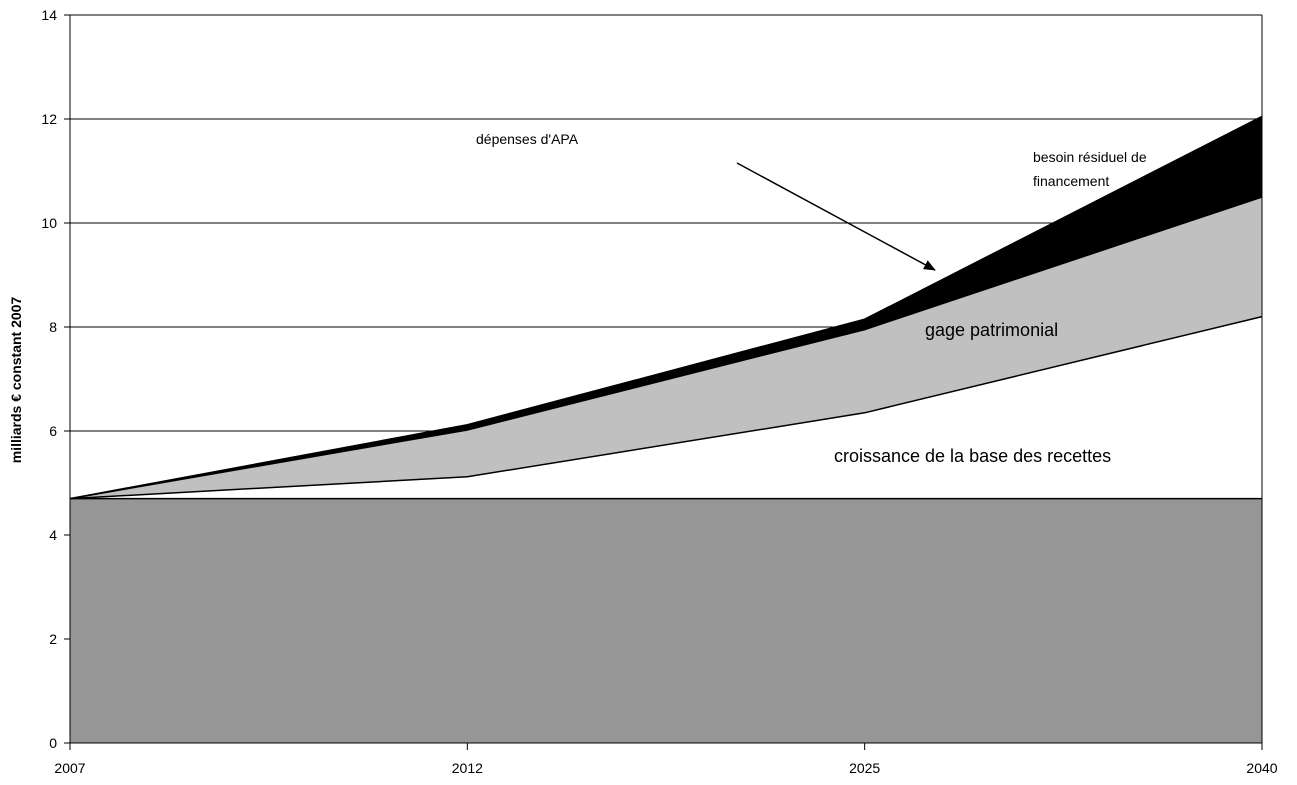 This screenshot has height=785, width=1297. Describe the element at coordinates (53, 327) in the screenshot. I see `y-tick-label-4: 8` at that location.